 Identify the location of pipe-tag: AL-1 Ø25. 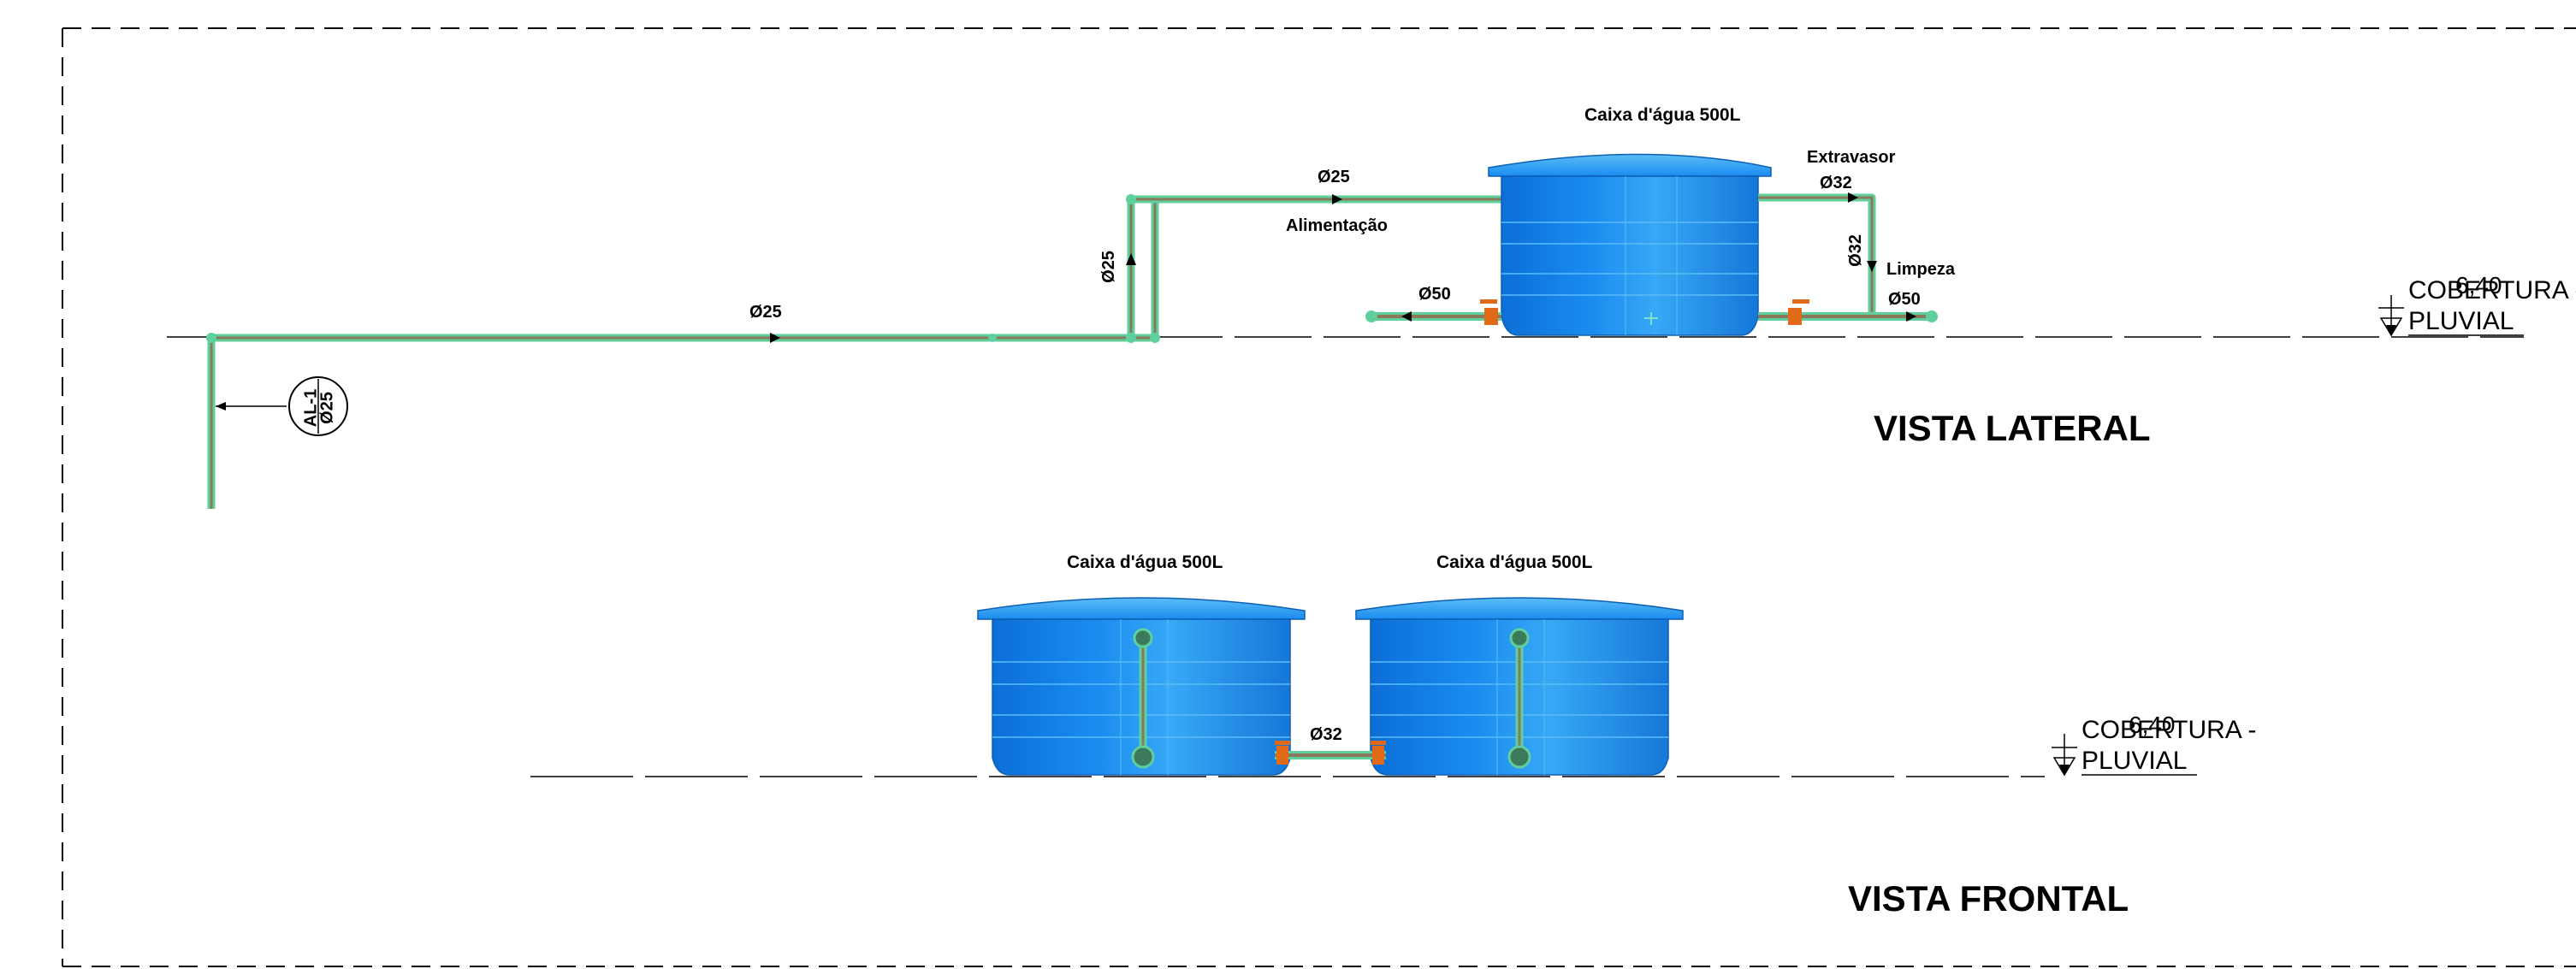
(282, 406).